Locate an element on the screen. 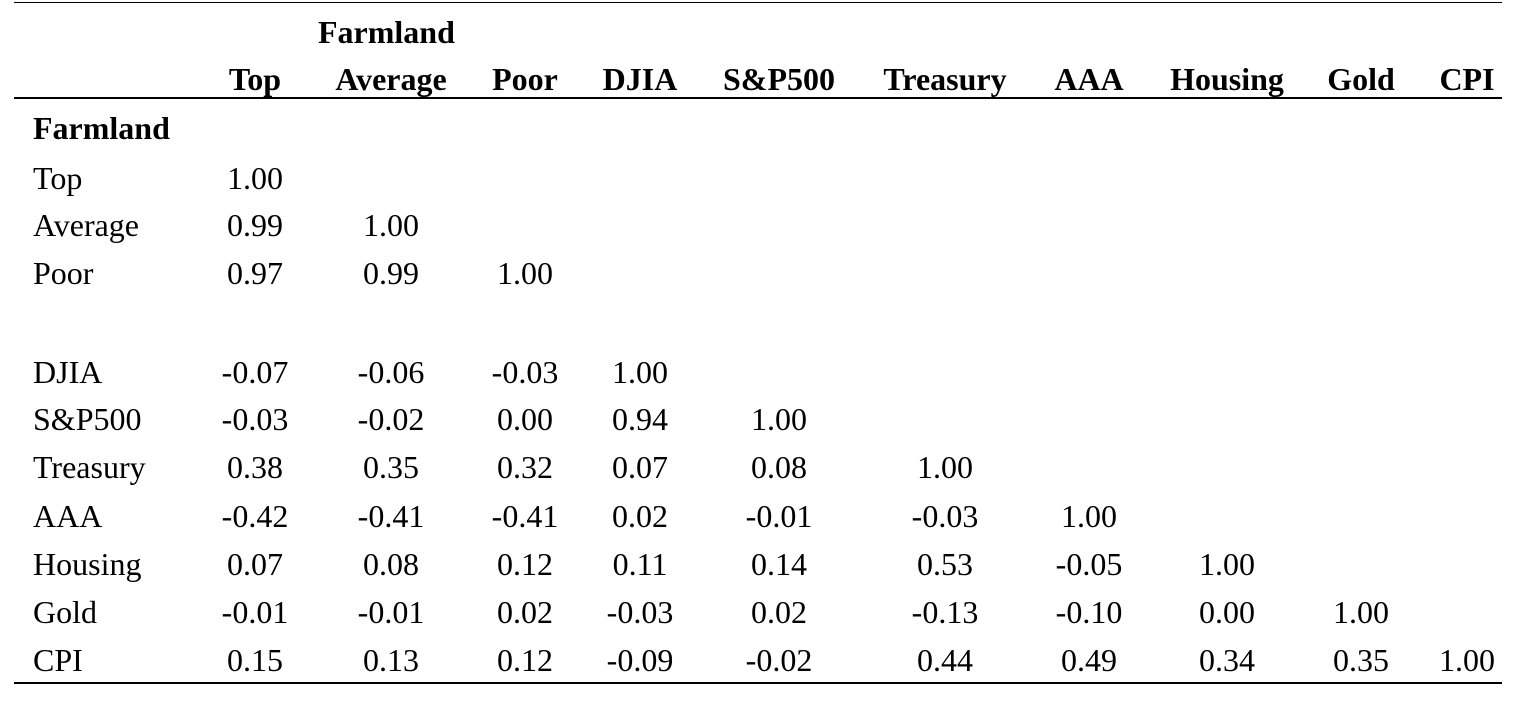 Image resolution: width=1532 pixels, height=707 pixels. table-cell: 0.44 is located at coordinates (945, 660).